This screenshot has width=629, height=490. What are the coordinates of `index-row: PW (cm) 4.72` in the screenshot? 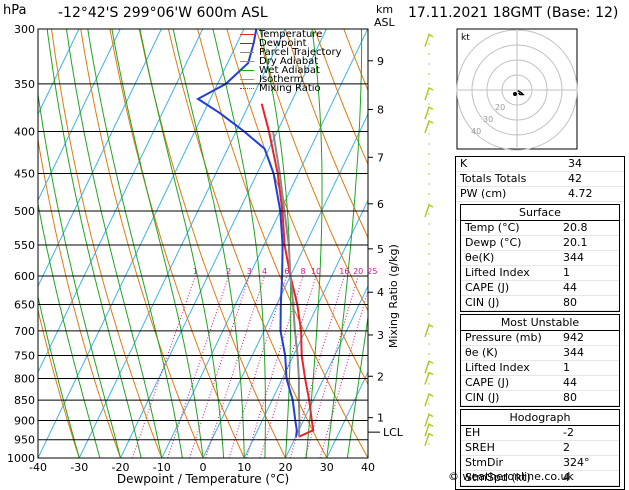 It's located at (540, 194).